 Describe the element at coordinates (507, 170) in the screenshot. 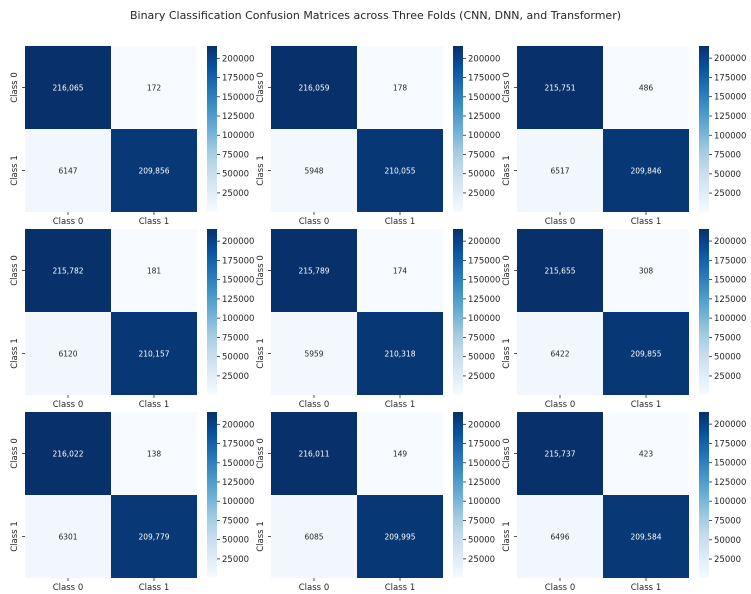

I see `cm-3-ytick-label-1: Class 1` at that location.